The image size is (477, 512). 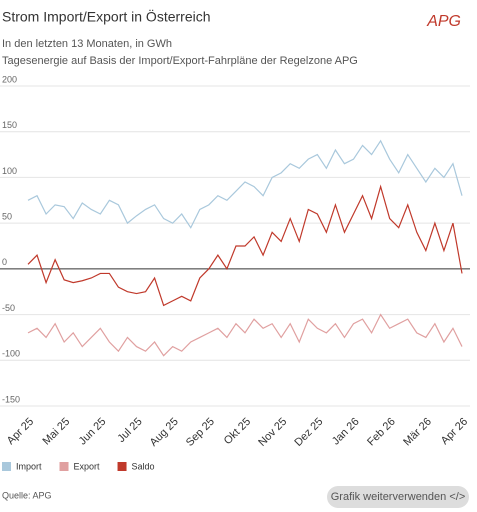 I want to click on logo: APG, so click(x=443, y=21).